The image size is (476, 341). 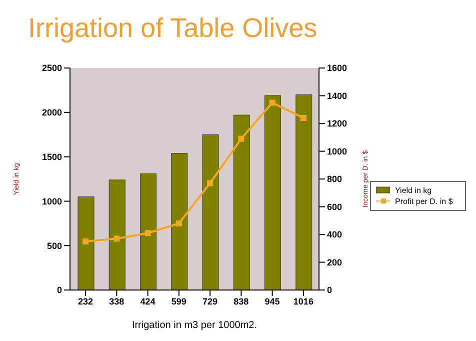 I want to click on x-tick-label: 599, so click(x=178, y=301).